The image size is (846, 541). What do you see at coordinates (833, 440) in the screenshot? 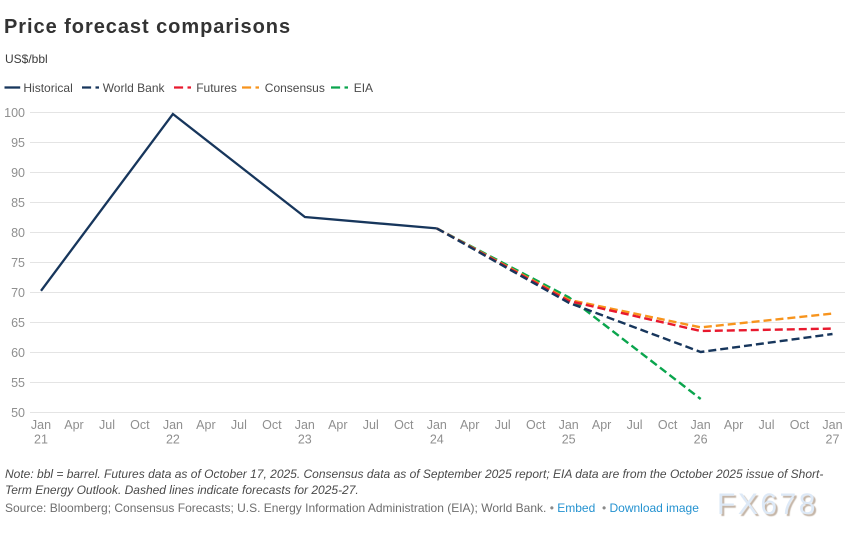
I see `svg-text: 27` at bounding box center [833, 440].